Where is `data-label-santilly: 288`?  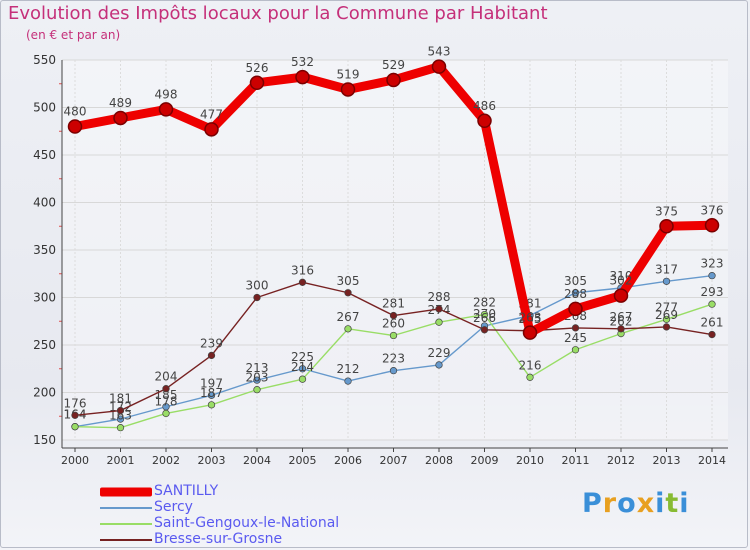
data-label-santilly: 288 is located at coordinates (575, 294).